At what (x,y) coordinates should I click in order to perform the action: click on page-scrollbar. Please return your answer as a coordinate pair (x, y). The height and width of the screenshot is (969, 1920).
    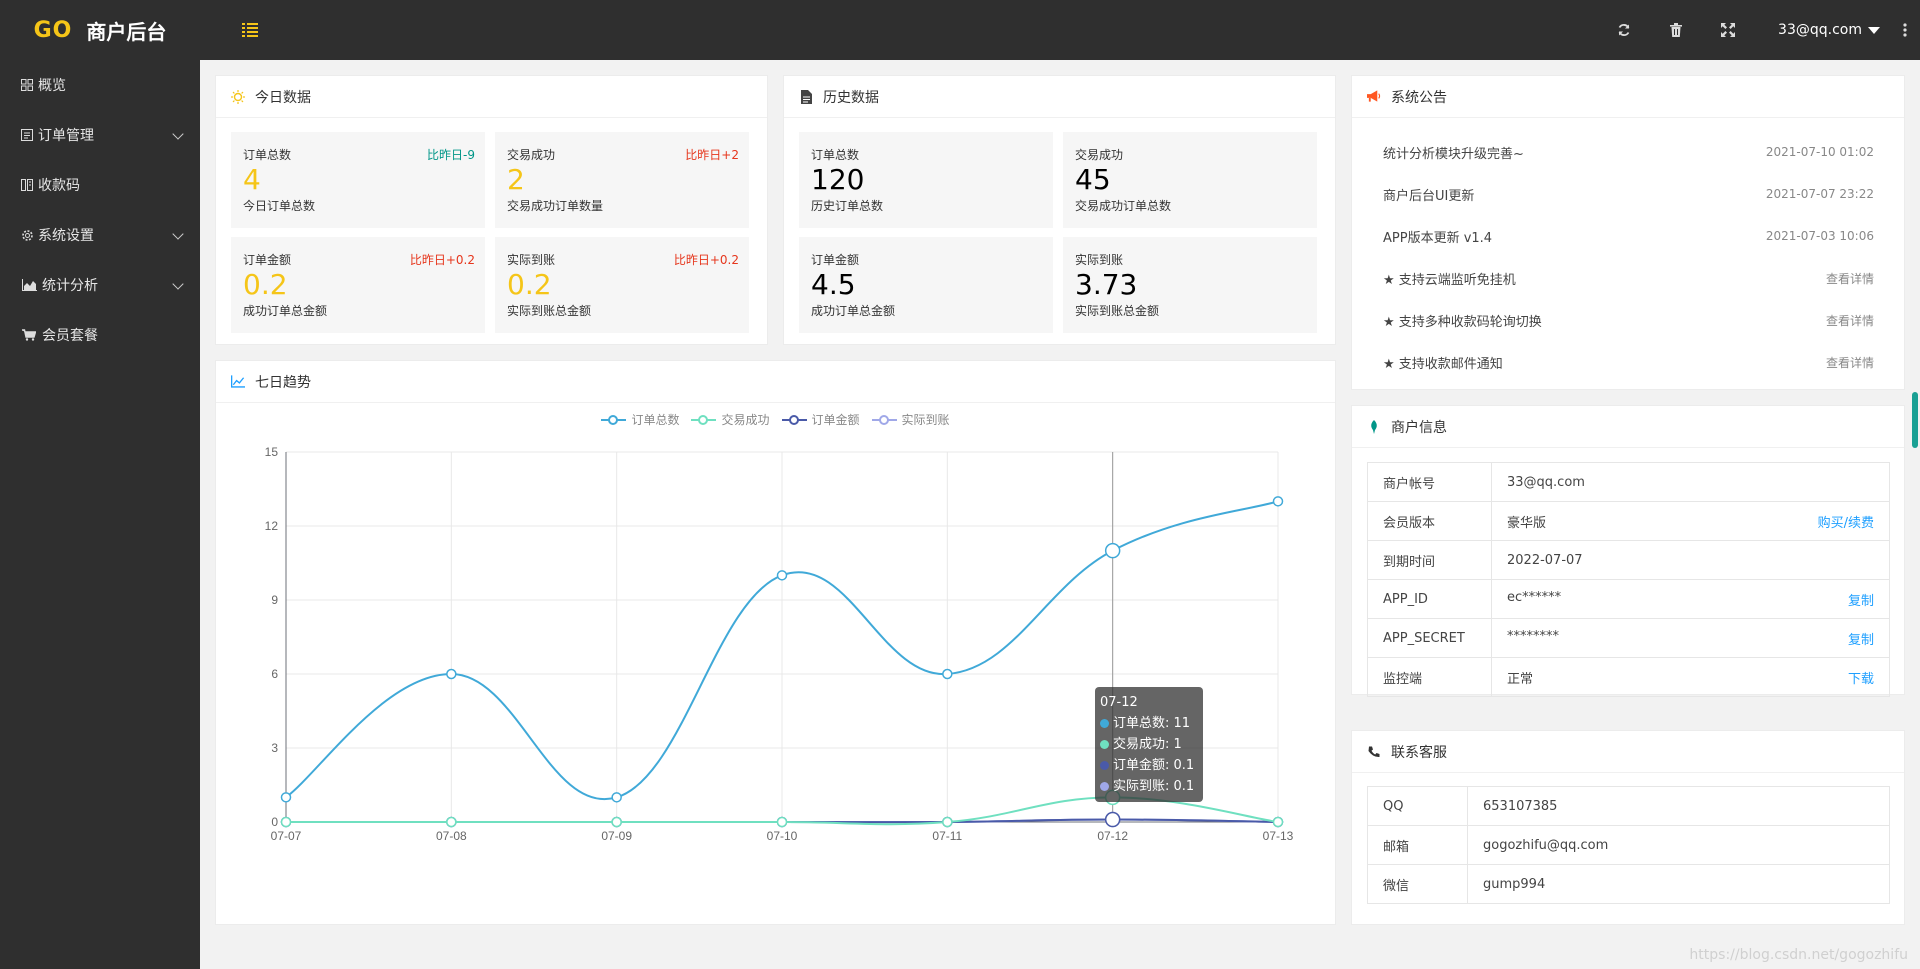
    Looking at the image, I should click on (1915, 420).